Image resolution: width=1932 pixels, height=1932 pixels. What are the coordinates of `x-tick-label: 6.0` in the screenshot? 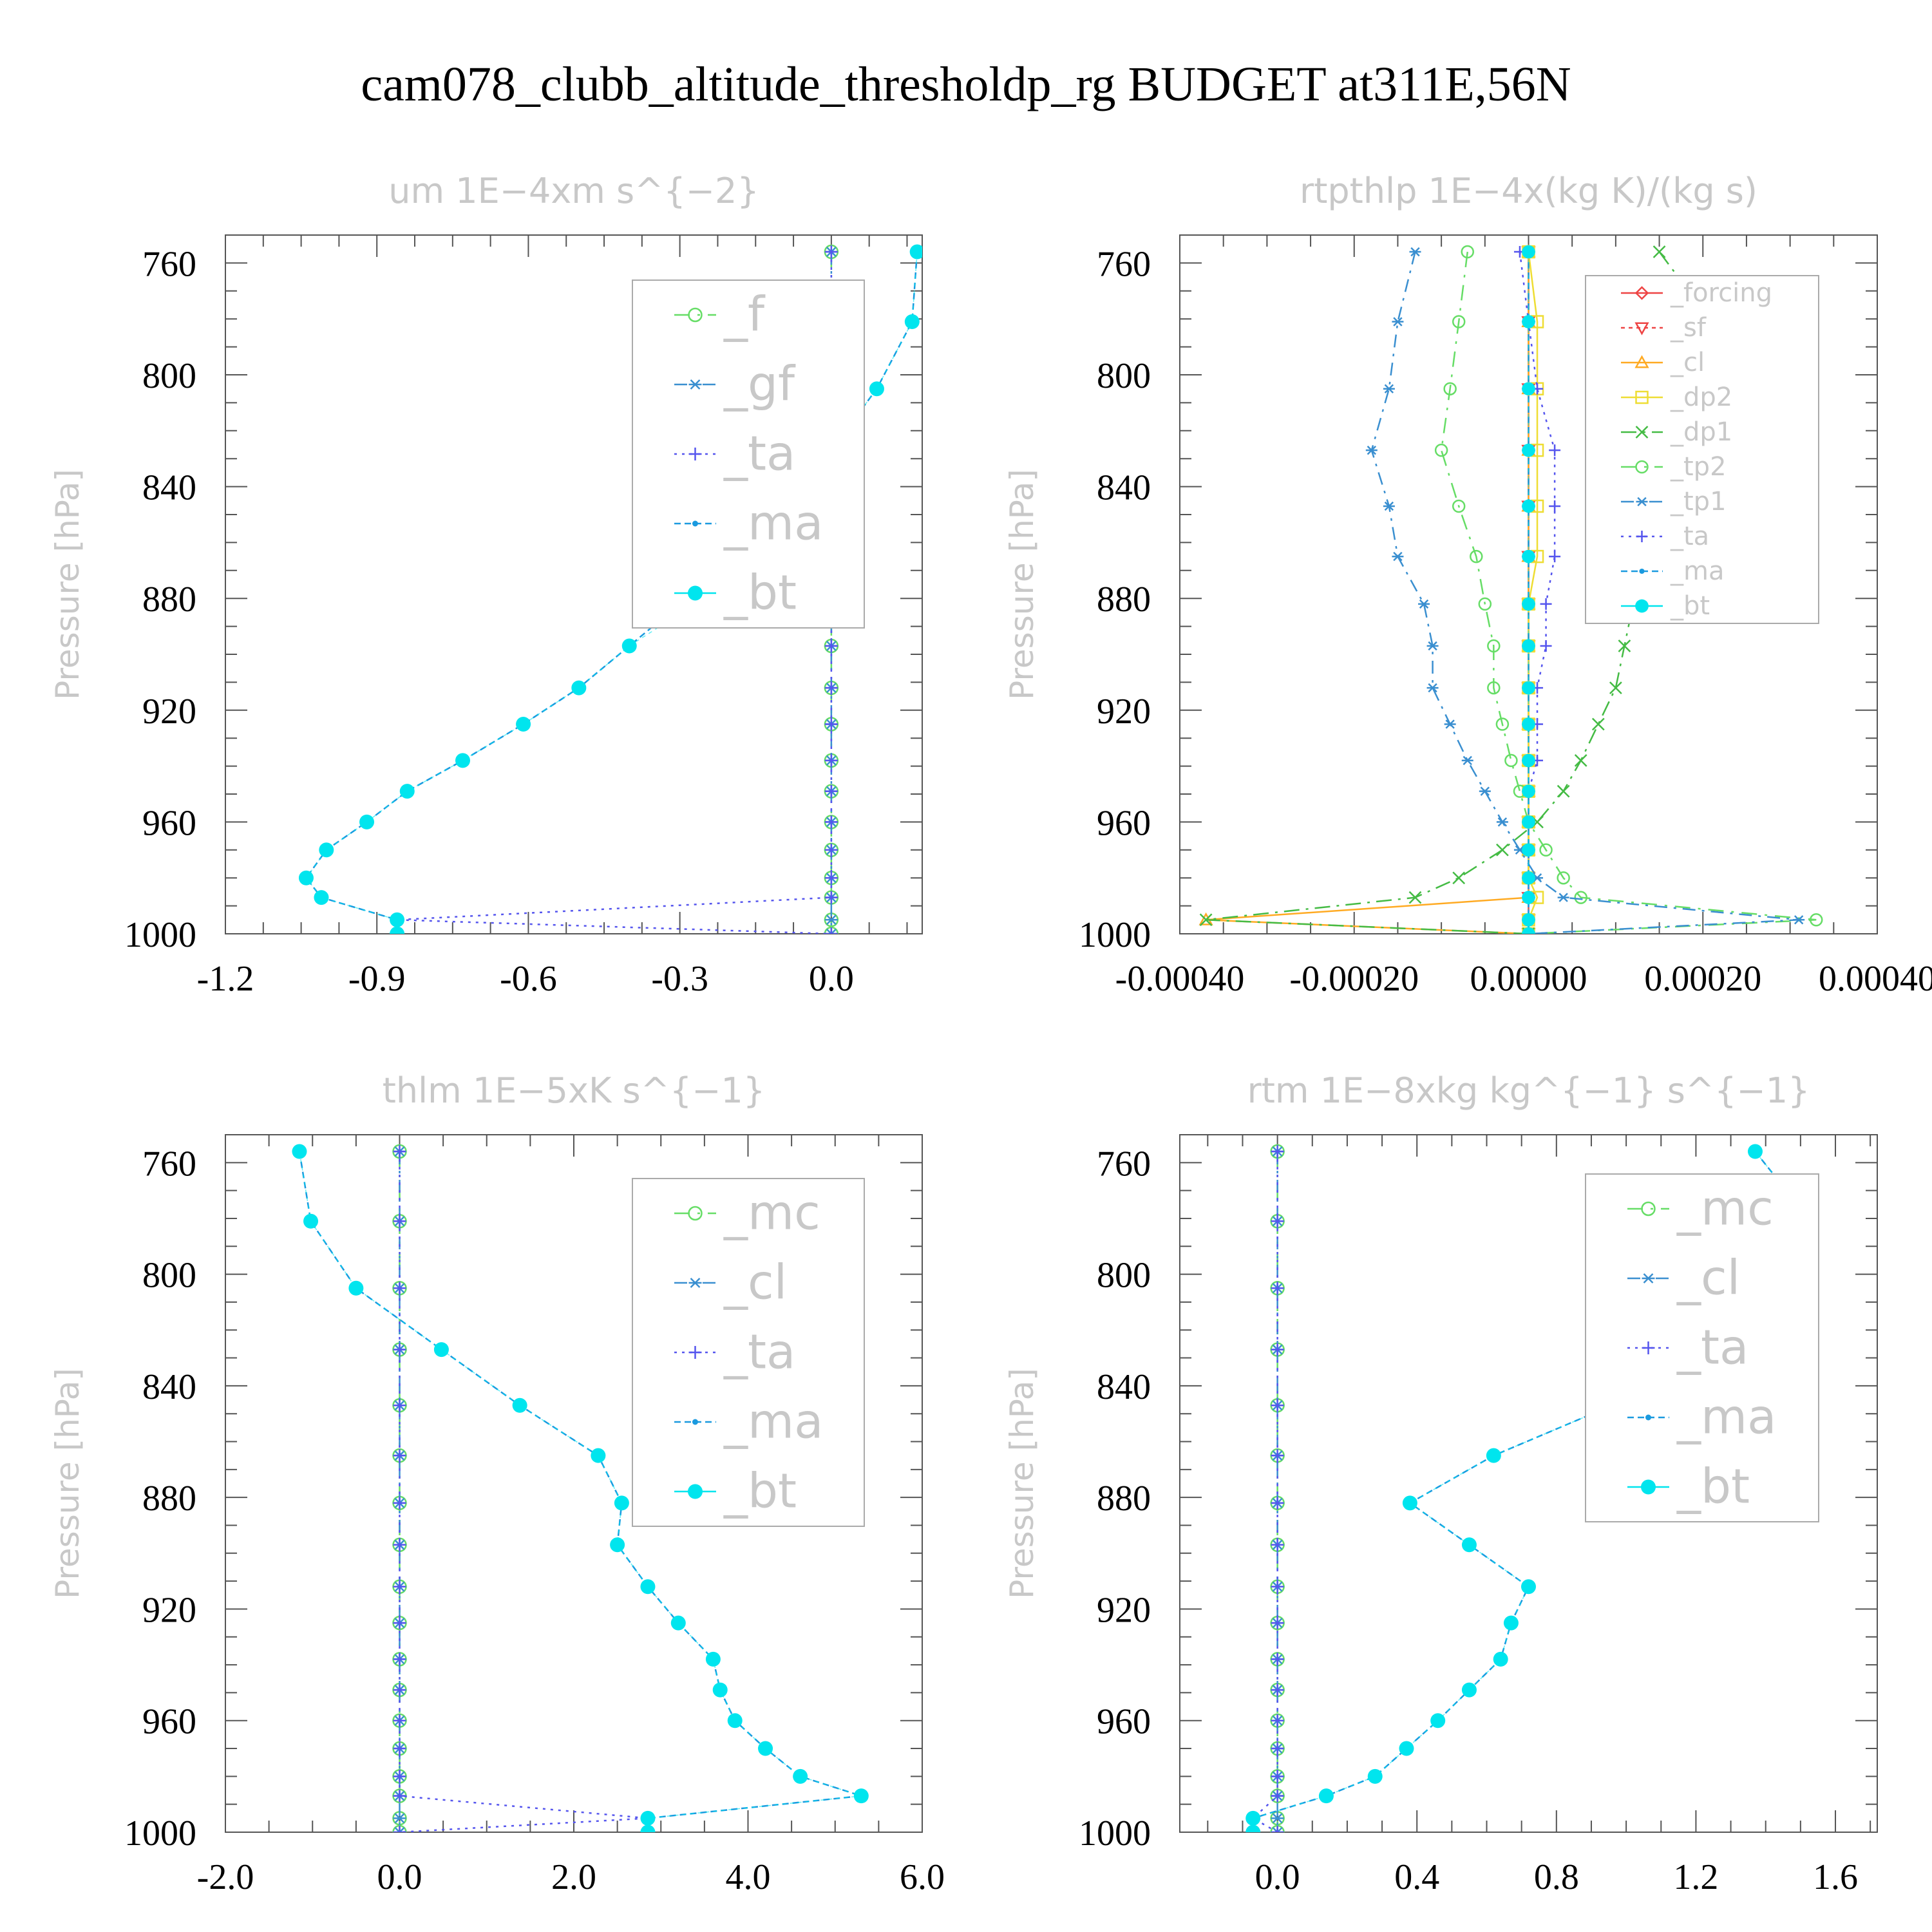 It's located at (922, 1877).